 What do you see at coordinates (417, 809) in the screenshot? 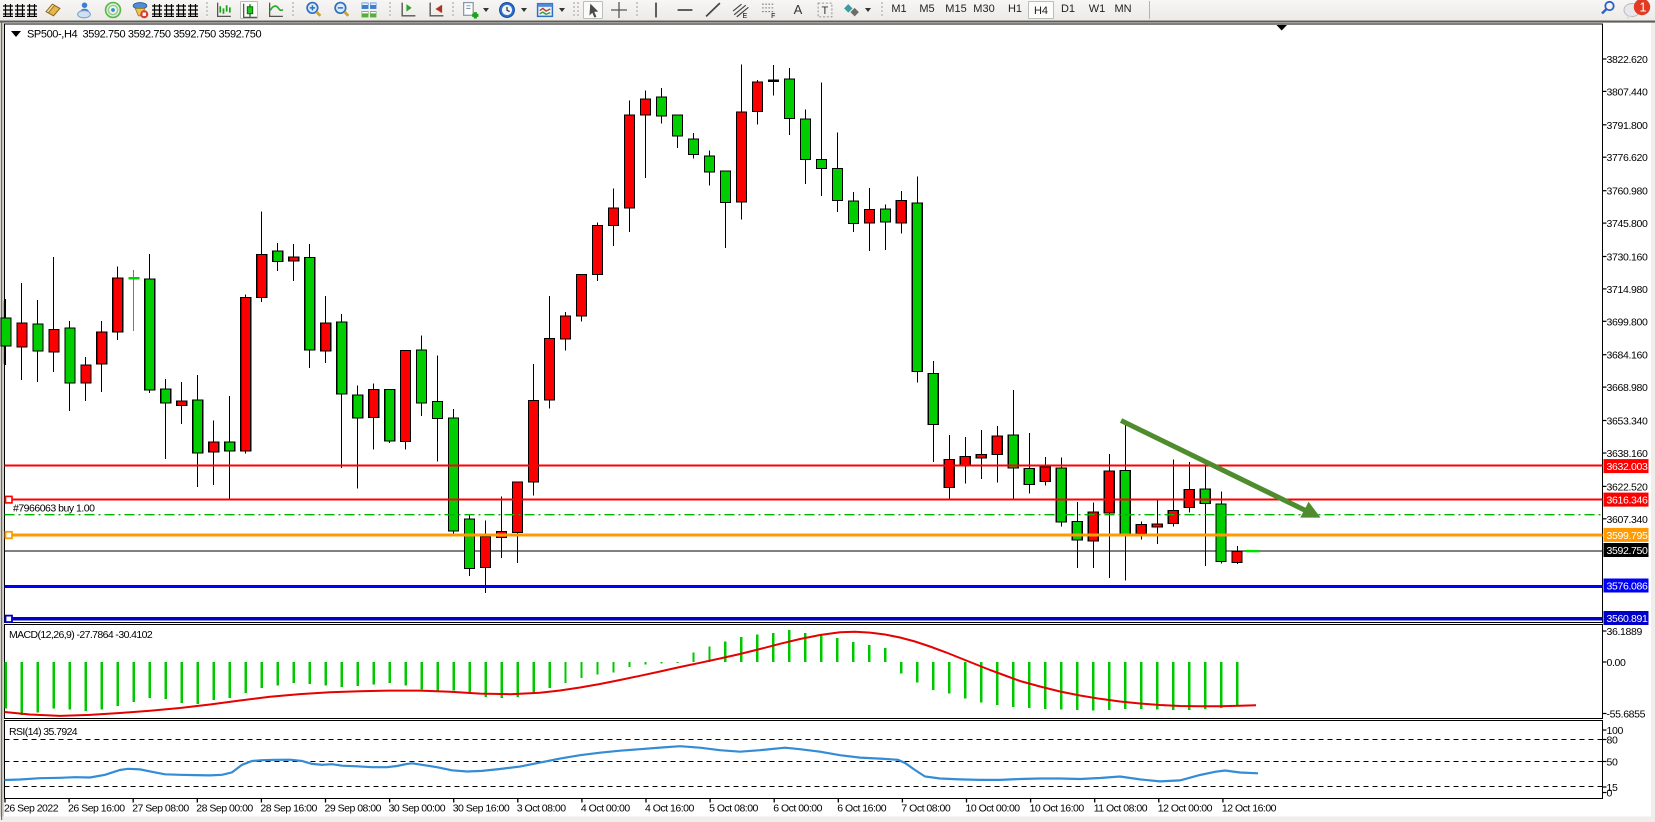
I see `svg-text: 30 Sep 00:00` at bounding box center [417, 809].